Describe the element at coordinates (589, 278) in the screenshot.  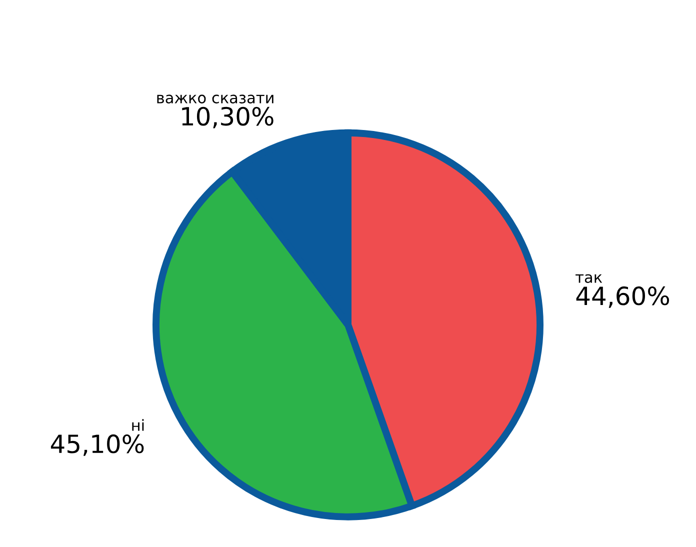
I see `slice-label: так` at that location.